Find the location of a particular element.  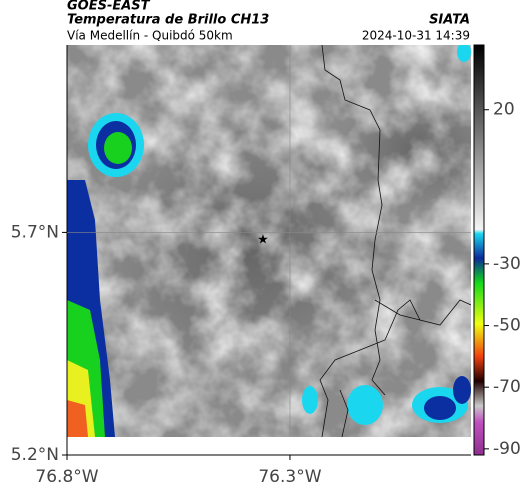

colorbar-tick-label: 20 is located at coordinates (504, 110).